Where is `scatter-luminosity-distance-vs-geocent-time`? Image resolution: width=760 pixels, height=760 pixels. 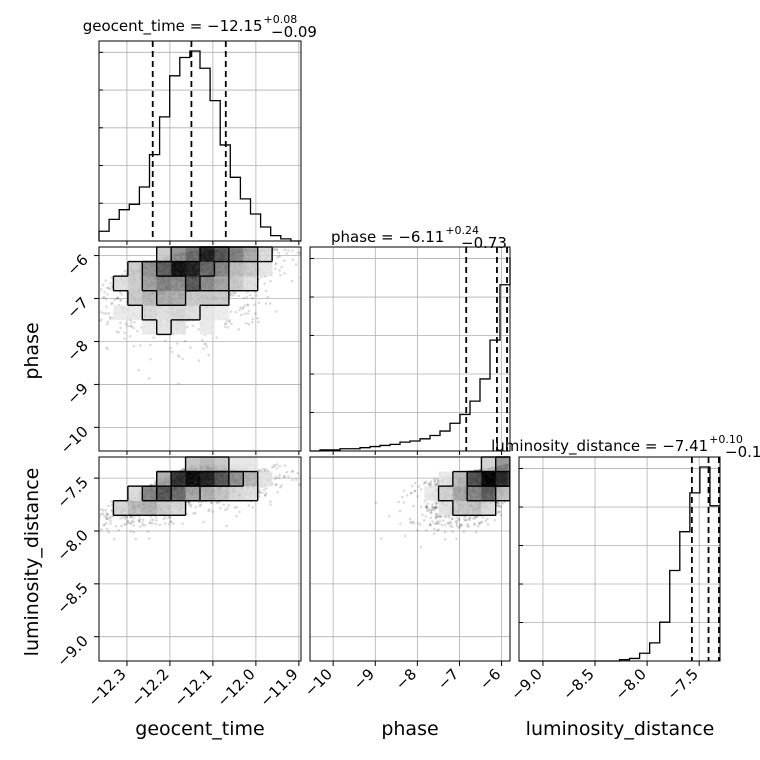
scatter-luminosity-distance-vs-geocent-time is located at coordinates (196, 558).